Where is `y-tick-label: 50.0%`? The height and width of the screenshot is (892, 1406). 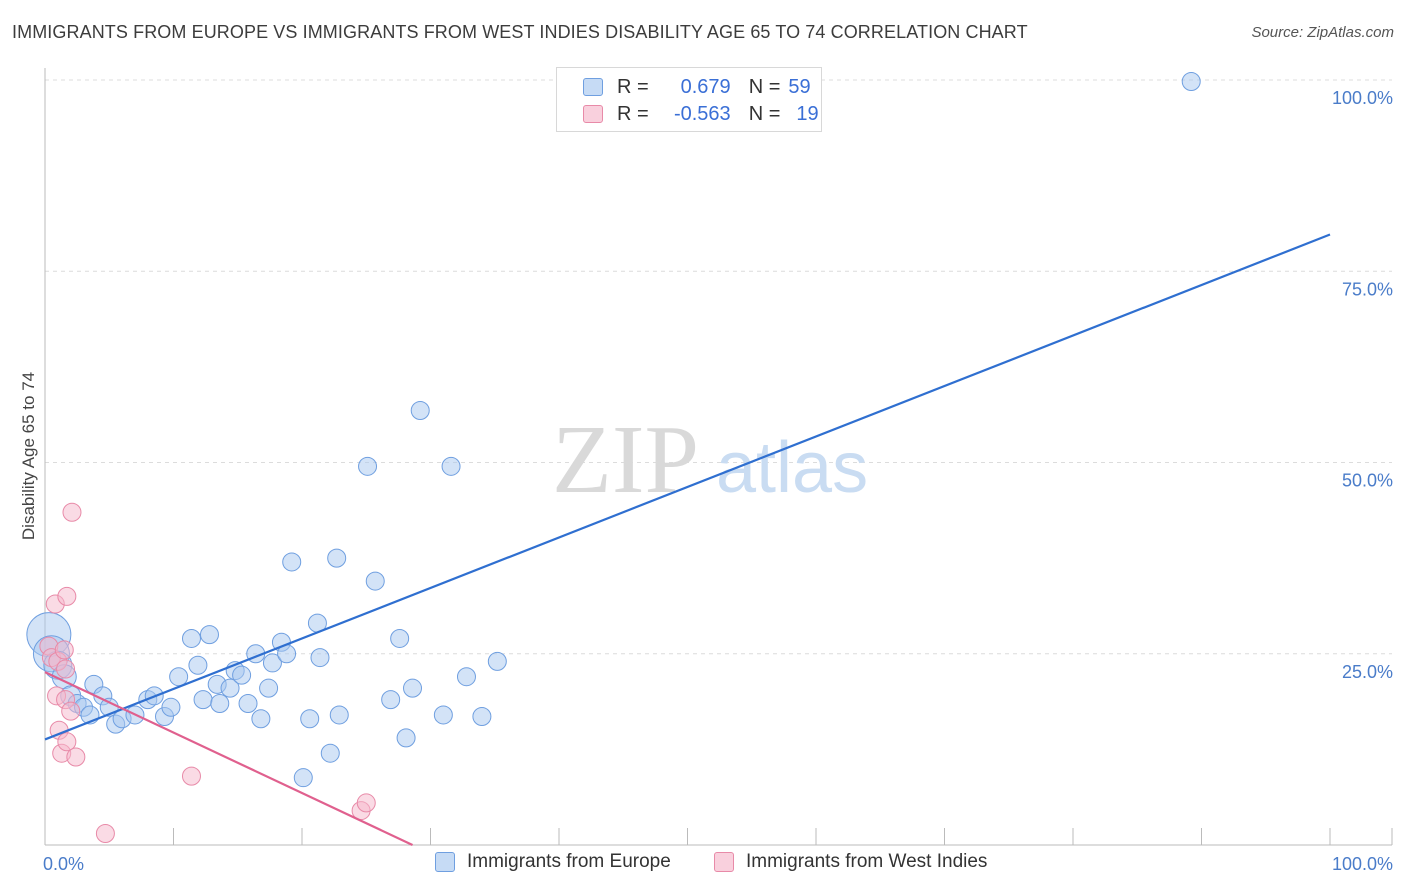
y-tick-label: 50.0% is located at coordinates (1367, 481).